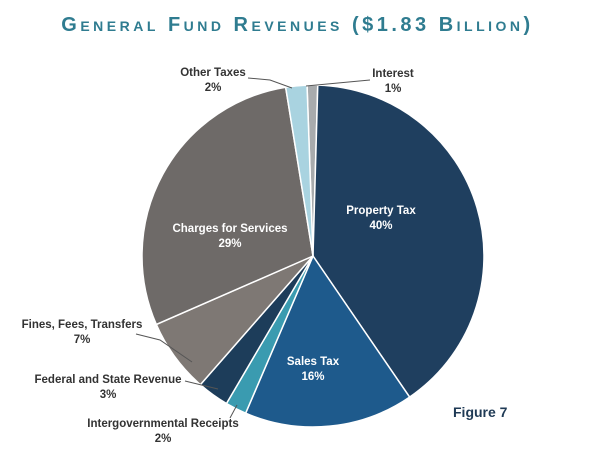 This screenshot has width=595, height=465. What do you see at coordinates (393, 74) in the screenshot?
I see `slice-name-label: Interest` at bounding box center [393, 74].